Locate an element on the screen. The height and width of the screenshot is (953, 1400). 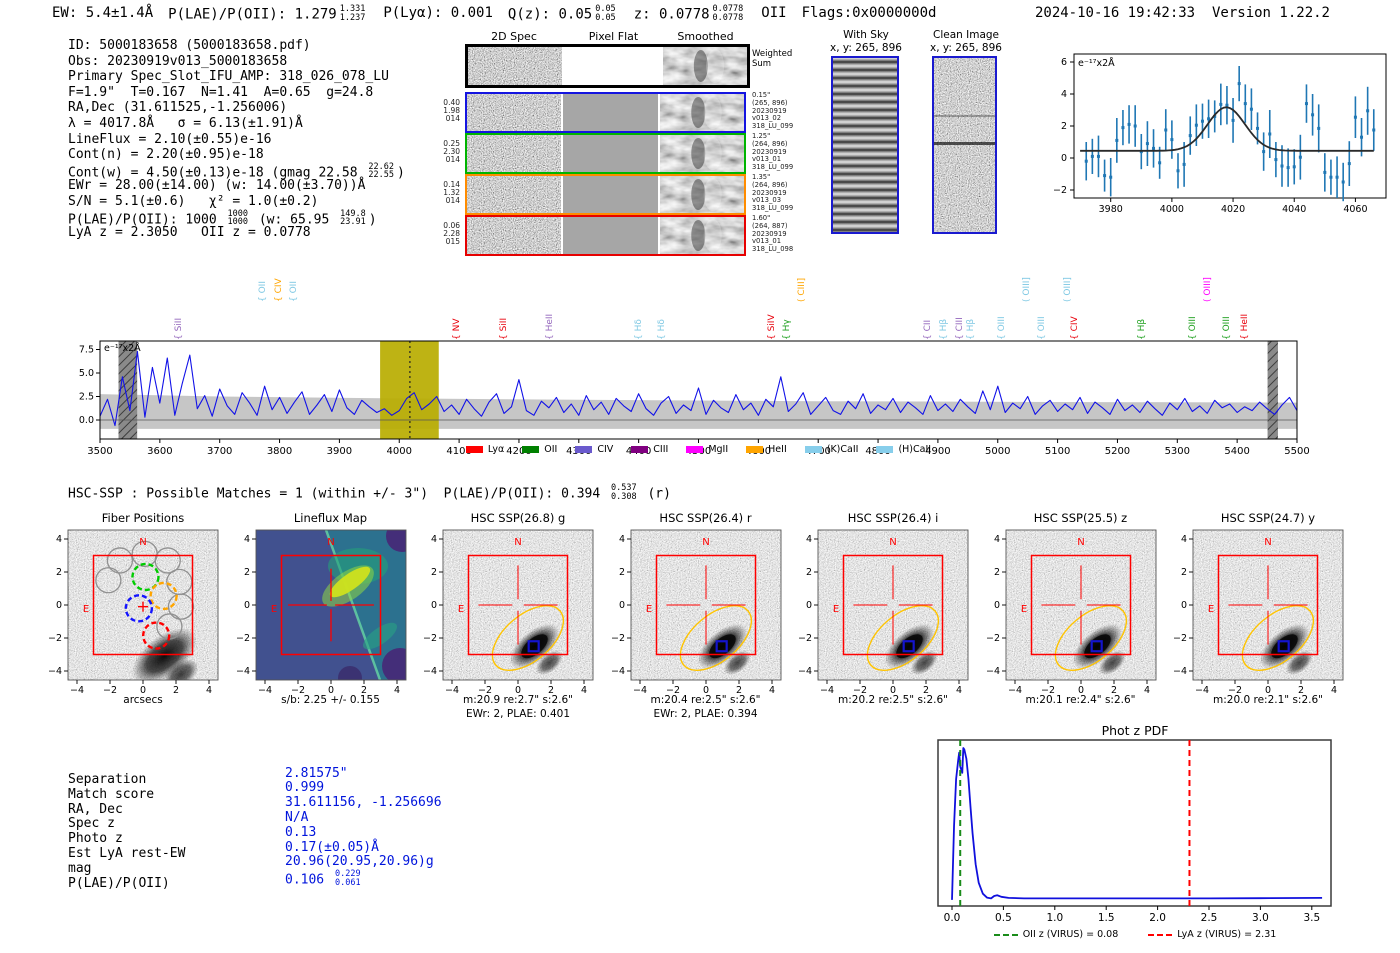
text-el: 3980 is located at coordinates (1111, 209).